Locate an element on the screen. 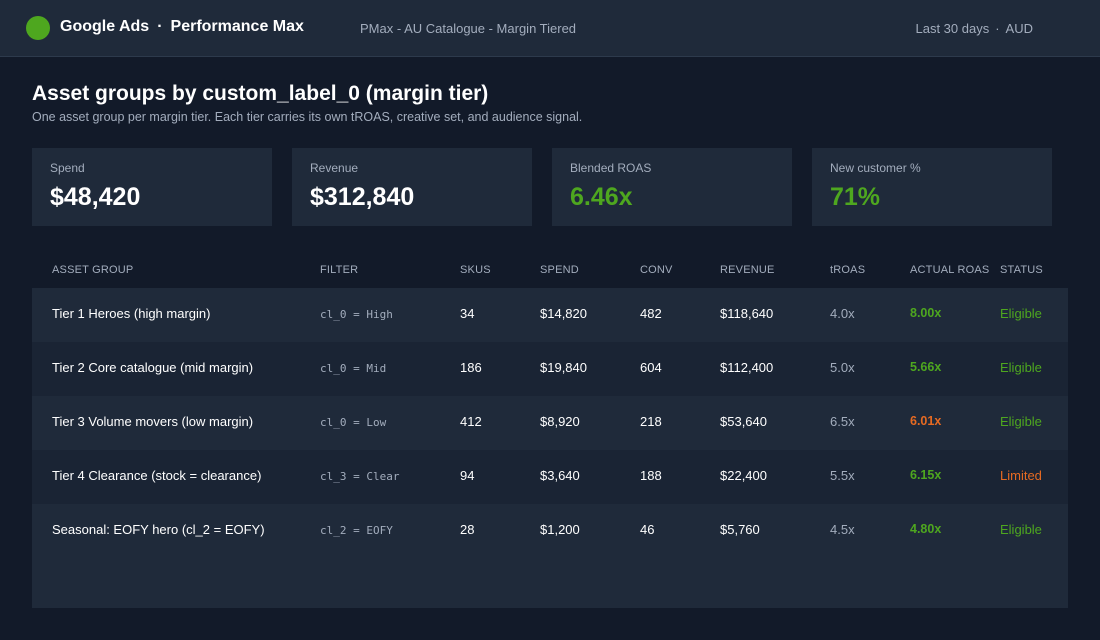  date-range-label: Last 30 days is located at coordinates (952, 28).